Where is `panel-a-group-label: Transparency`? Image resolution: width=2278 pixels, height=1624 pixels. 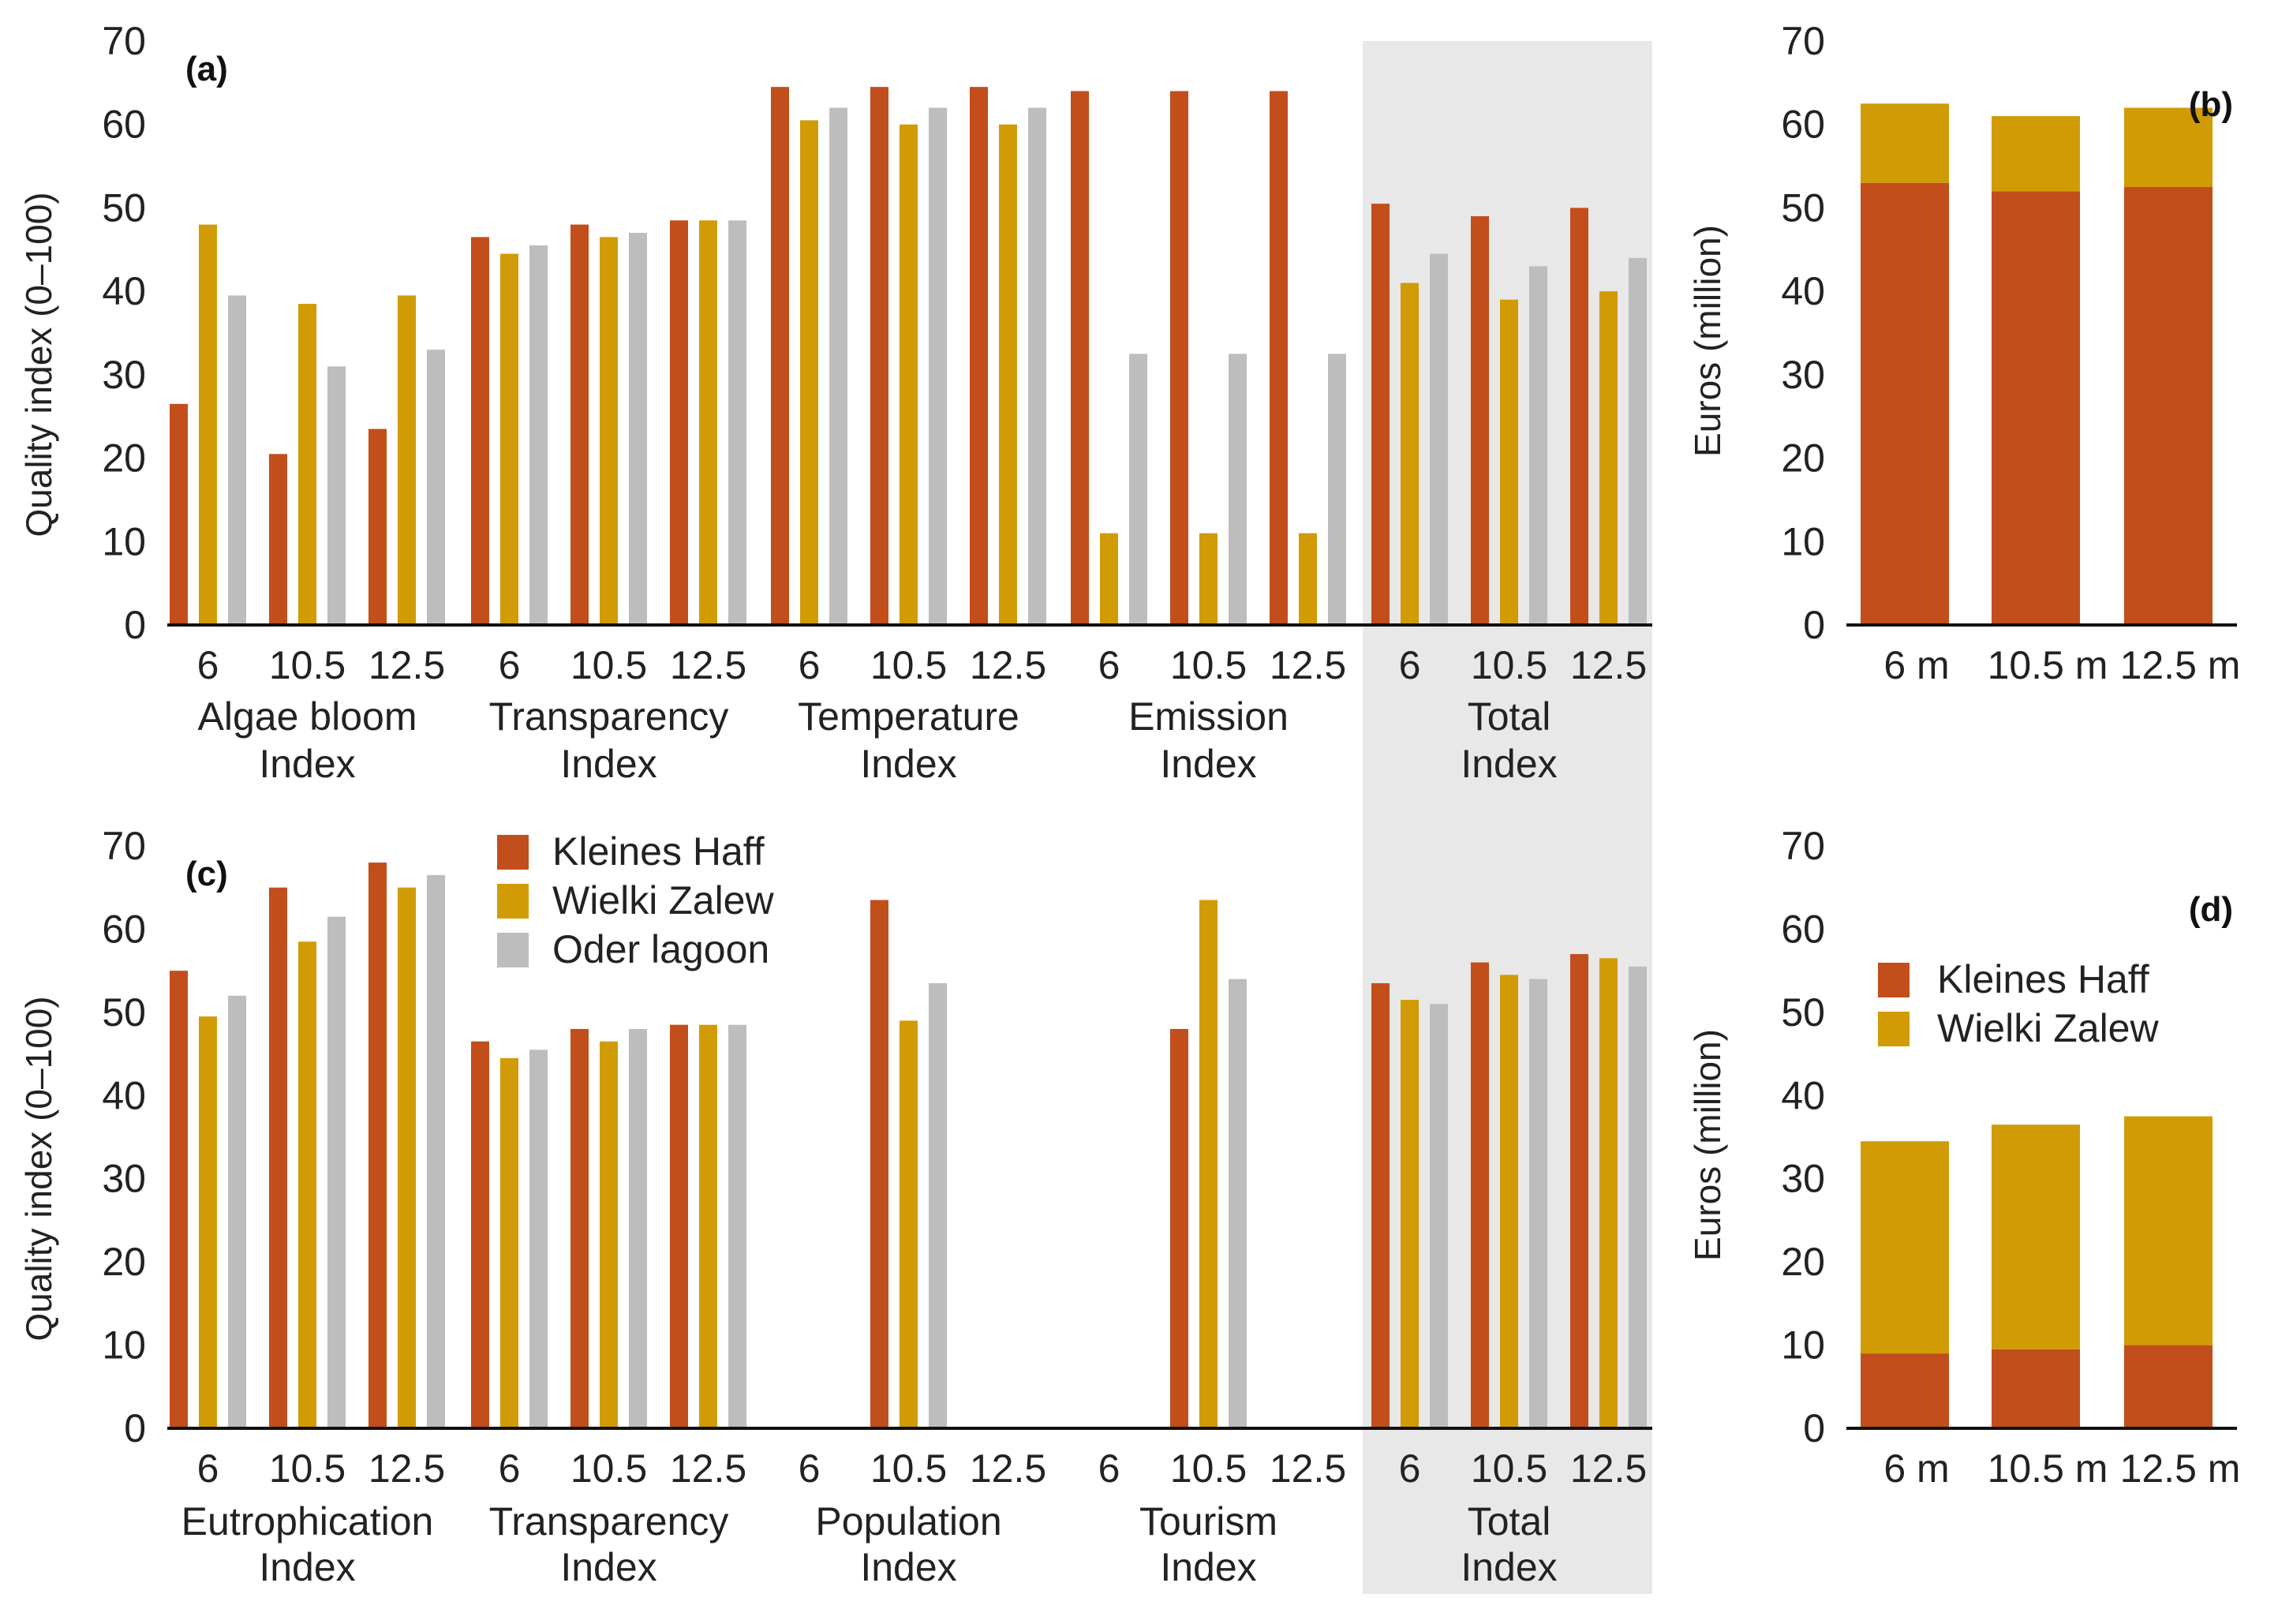
panel-a-group-label: Transparency is located at coordinates (609, 716).